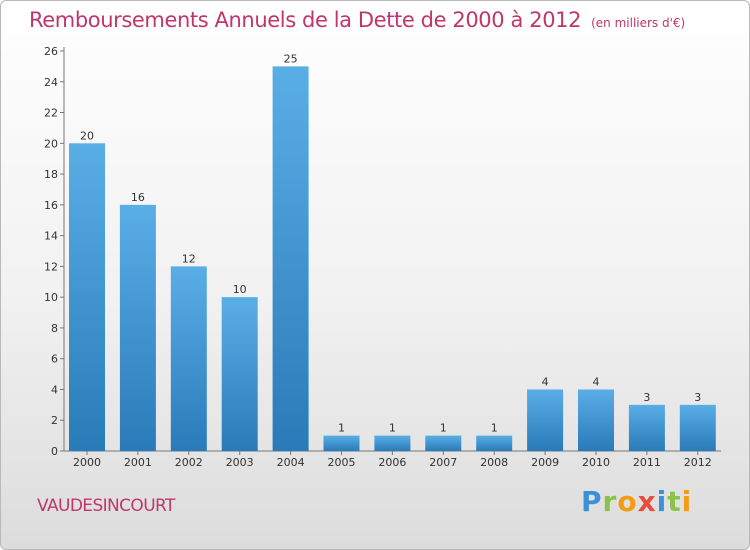 The width and height of the screenshot is (750, 550). What do you see at coordinates (138, 197) in the screenshot?
I see `data-label: 16` at bounding box center [138, 197].